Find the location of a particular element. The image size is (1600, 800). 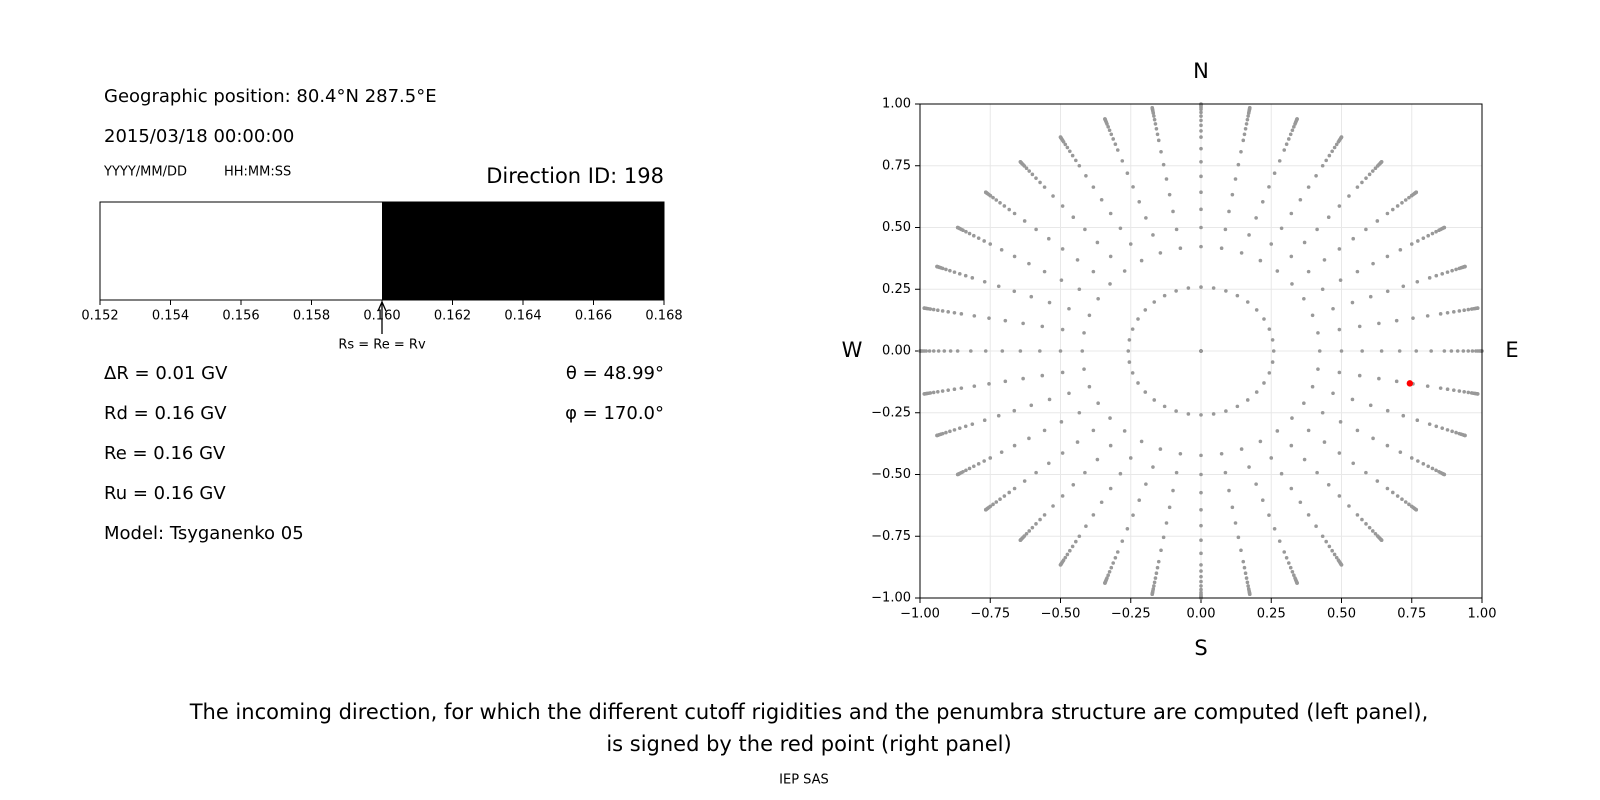

x-tick-label: −0.75 is located at coordinates (990, 614).